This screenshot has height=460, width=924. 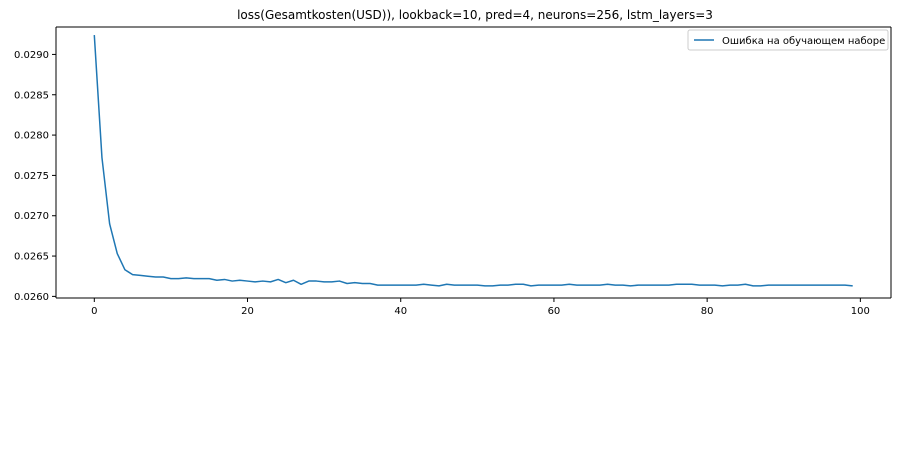 What do you see at coordinates (860, 311) in the screenshot?
I see `x-tick-label: 100` at bounding box center [860, 311].